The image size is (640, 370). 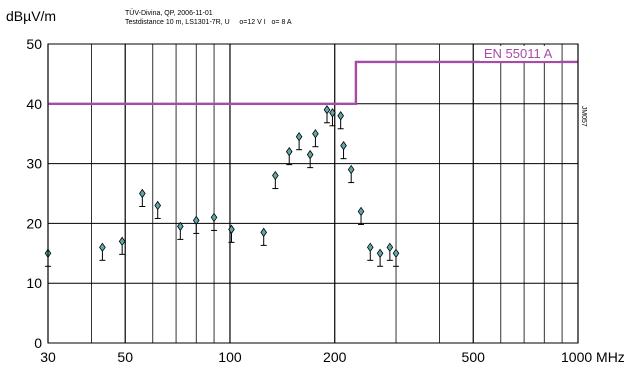 What do you see at coordinates (34, 193) in the screenshot?
I see `y-tick-labels: 0 10 20 30 40 50` at bounding box center [34, 193].